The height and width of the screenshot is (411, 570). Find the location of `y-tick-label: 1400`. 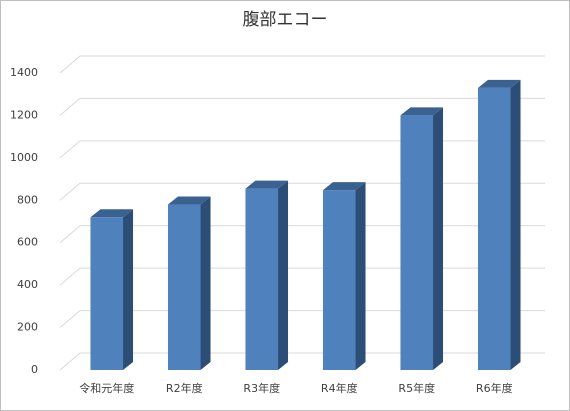

y-tick-label: 1400 is located at coordinates (24, 72).